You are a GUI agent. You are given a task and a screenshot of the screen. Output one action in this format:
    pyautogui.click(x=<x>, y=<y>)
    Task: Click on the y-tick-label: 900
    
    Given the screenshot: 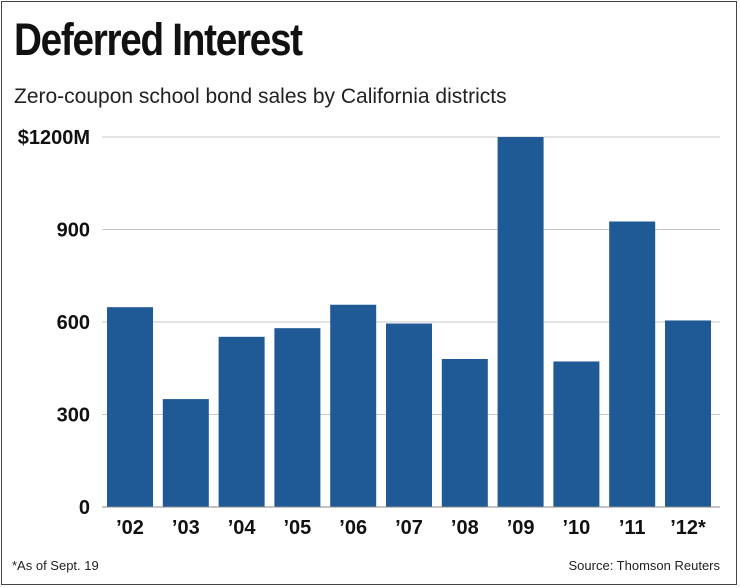 What is the action you would take?
    pyautogui.click(x=73, y=231)
    